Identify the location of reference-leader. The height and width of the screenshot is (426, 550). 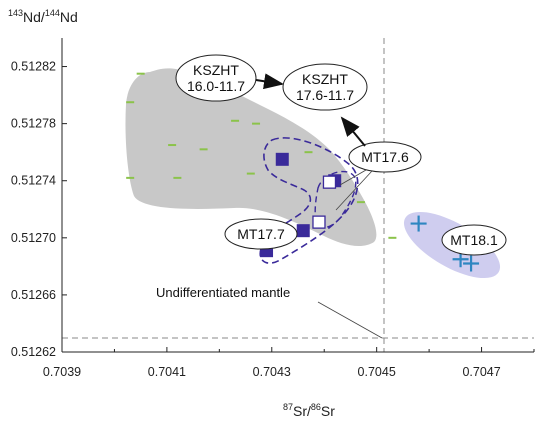
(350, 320).